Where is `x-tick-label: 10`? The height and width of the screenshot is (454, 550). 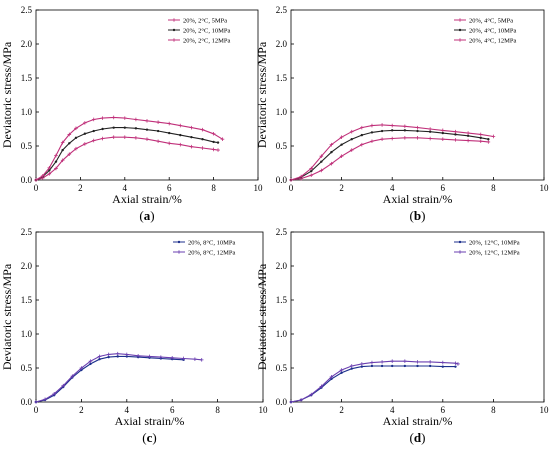 x-tick-label: 10 is located at coordinates (545, 188).